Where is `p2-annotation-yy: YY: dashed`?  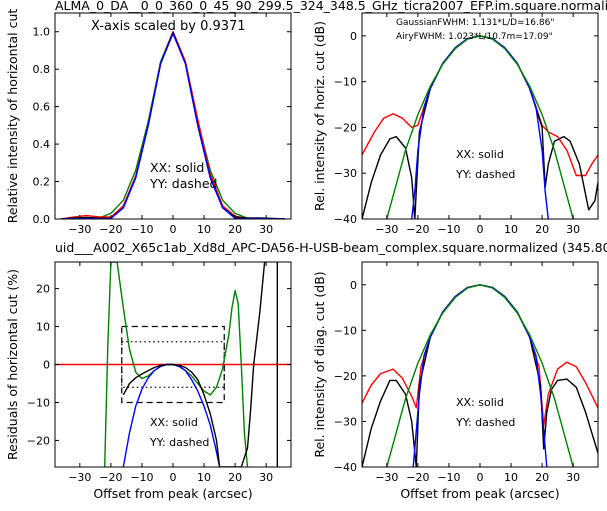
p2-annotation-yy: YY: dashed is located at coordinates (485, 174).